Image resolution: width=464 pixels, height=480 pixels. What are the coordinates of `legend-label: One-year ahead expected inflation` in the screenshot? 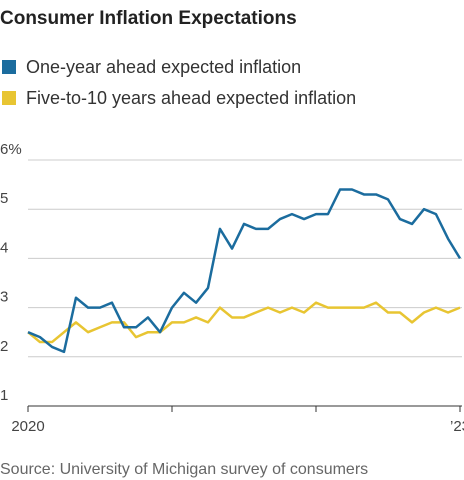 It's located at (163, 67).